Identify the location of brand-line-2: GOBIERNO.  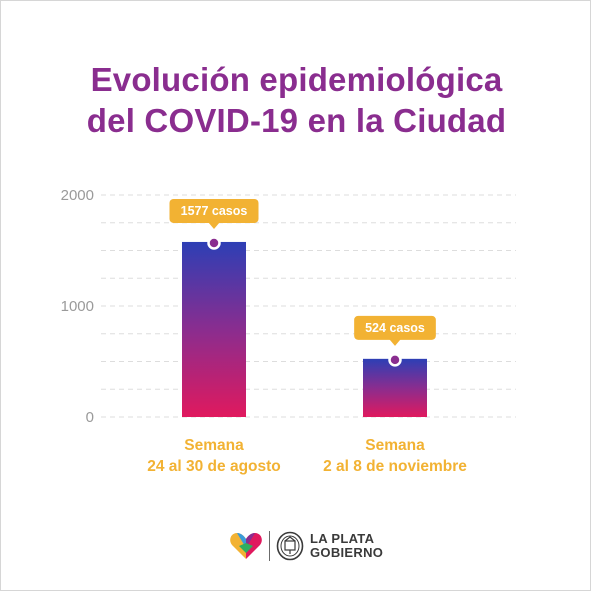
(347, 552).